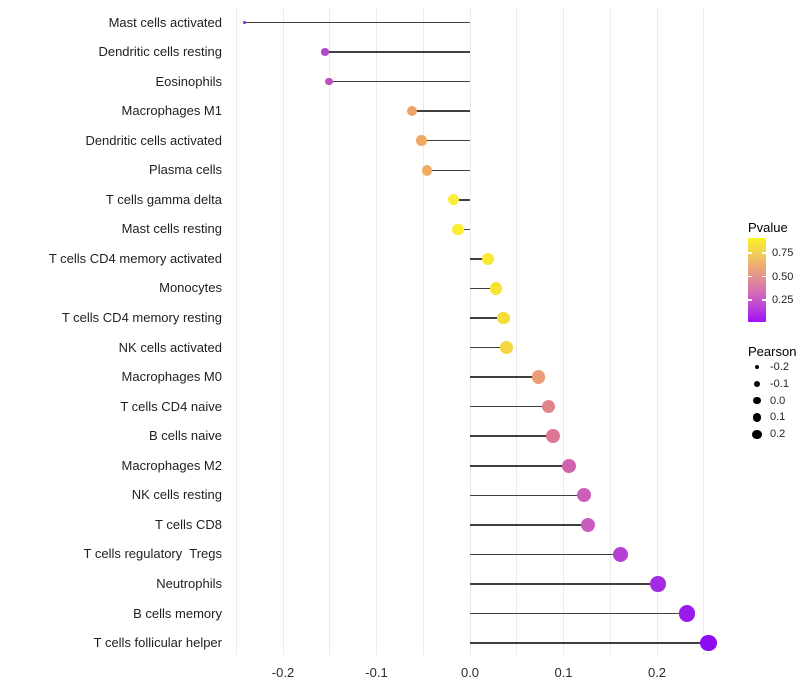 Image resolution: width=800 pixels, height=700 pixels. I want to click on row-label: Neutrophils, so click(189, 583).